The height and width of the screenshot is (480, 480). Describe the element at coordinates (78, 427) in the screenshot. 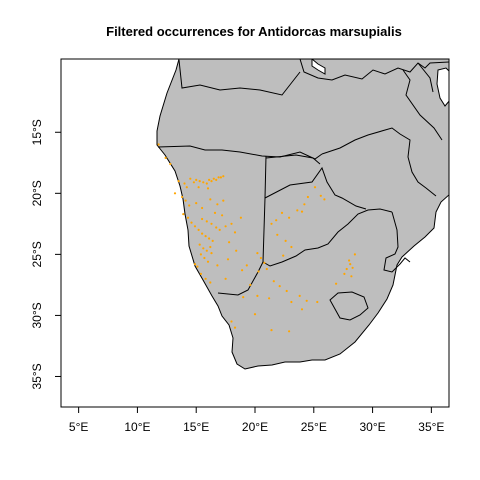

I see `x-tick-label: 5°E` at that location.